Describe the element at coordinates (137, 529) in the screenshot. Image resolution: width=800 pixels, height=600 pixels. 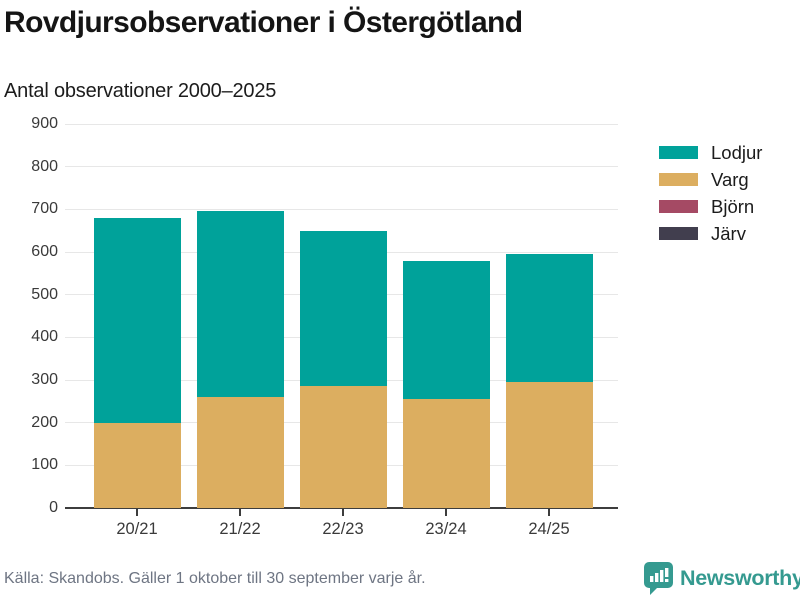
I see `x-tick-label-20-21: 20/21` at that location.